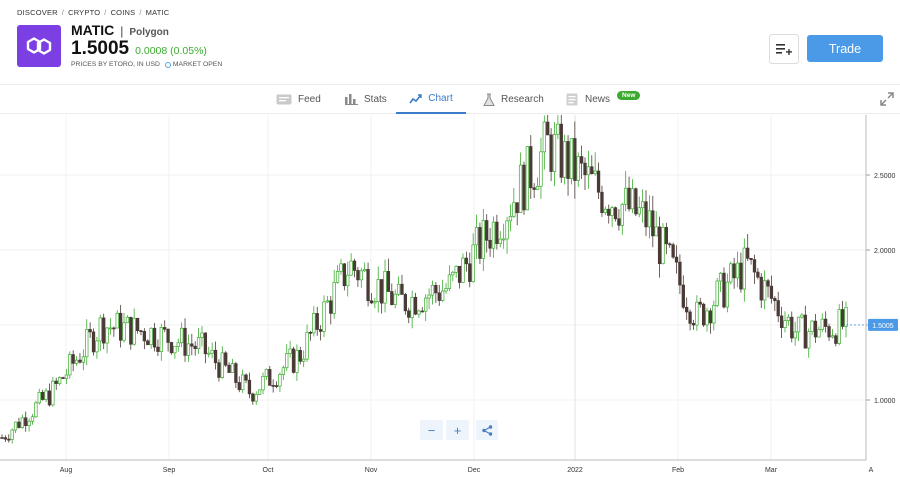  What do you see at coordinates (887, 99) in the screenshot?
I see `expand-icon` at bounding box center [887, 99].